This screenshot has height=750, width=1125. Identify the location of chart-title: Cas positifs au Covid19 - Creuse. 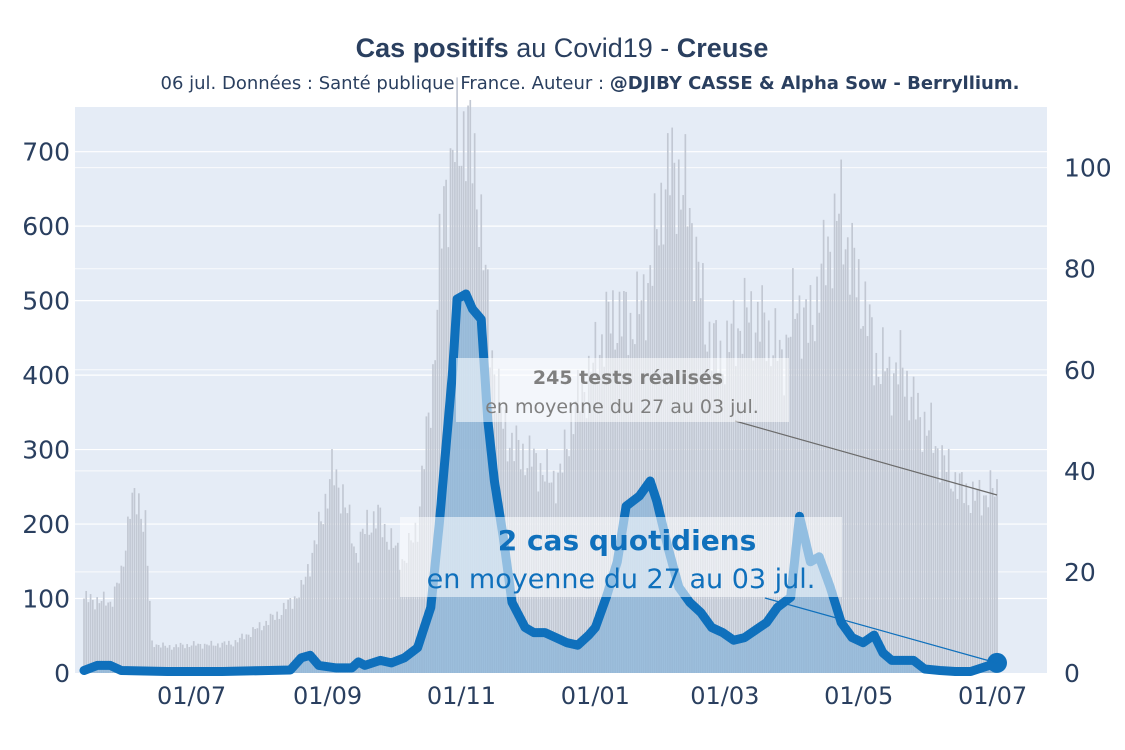
(562, 48).